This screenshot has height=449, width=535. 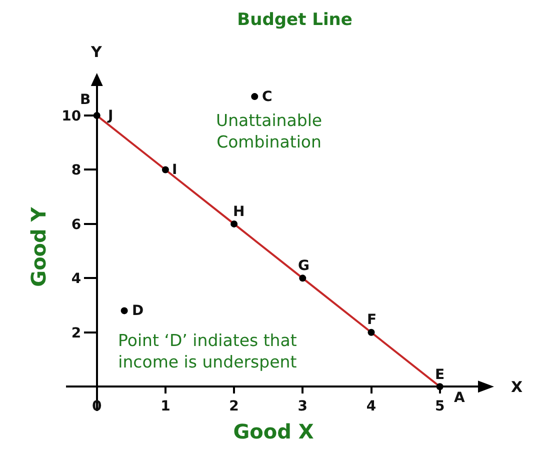 I want to click on x-tick-label: 1, so click(x=165, y=406).